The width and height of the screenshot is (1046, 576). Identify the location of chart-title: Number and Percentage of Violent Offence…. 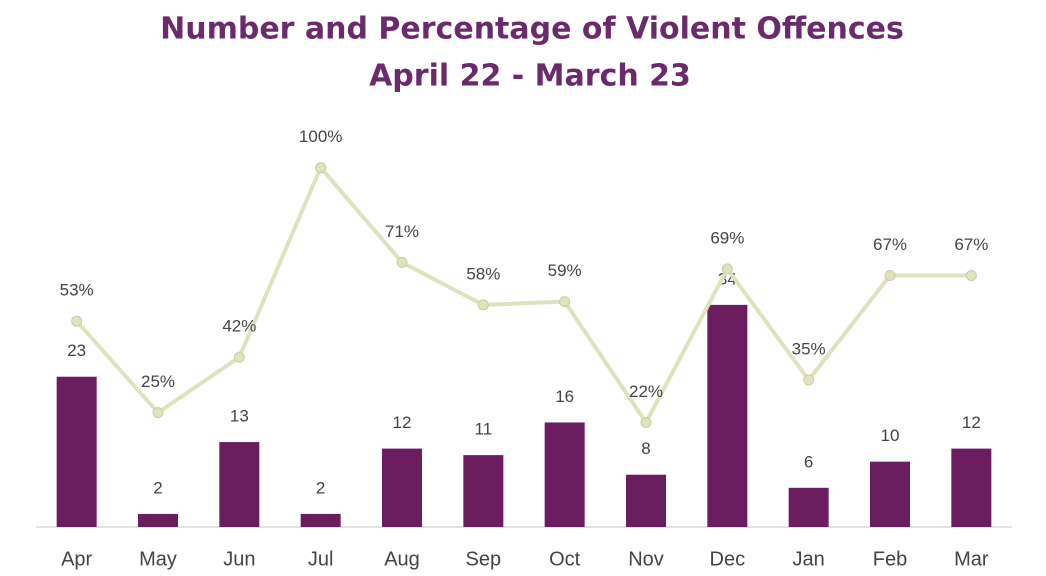
(532, 29).